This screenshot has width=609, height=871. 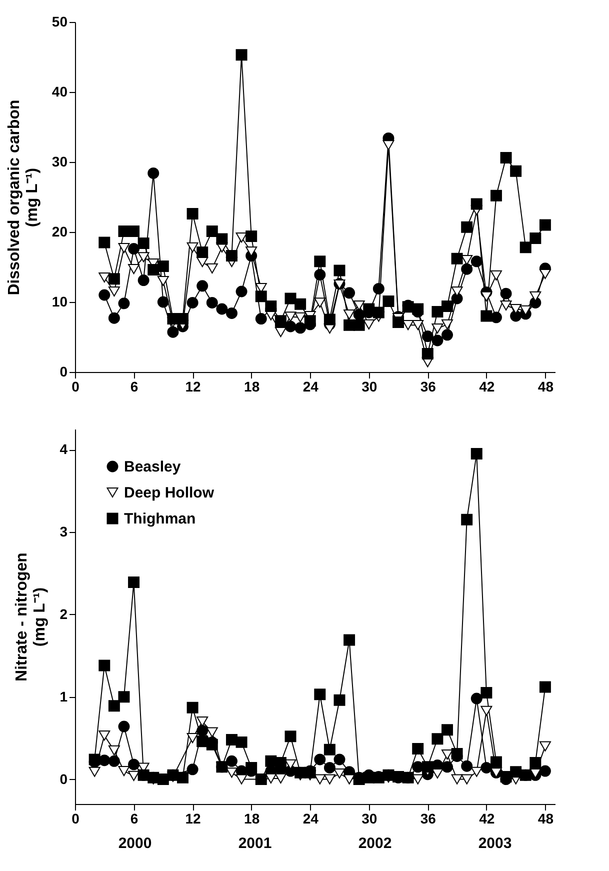 I want to click on y-tick-label: 1, so click(x=64, y=696).